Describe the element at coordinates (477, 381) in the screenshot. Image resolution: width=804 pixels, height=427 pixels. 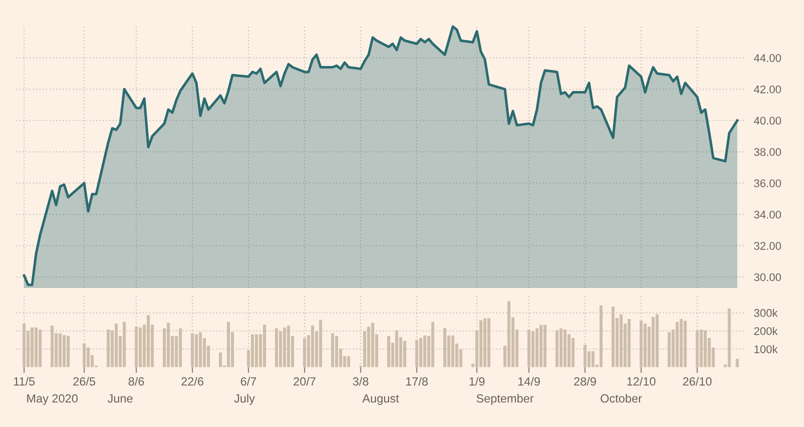
I see `x-tick-label: 1/9` at that location.